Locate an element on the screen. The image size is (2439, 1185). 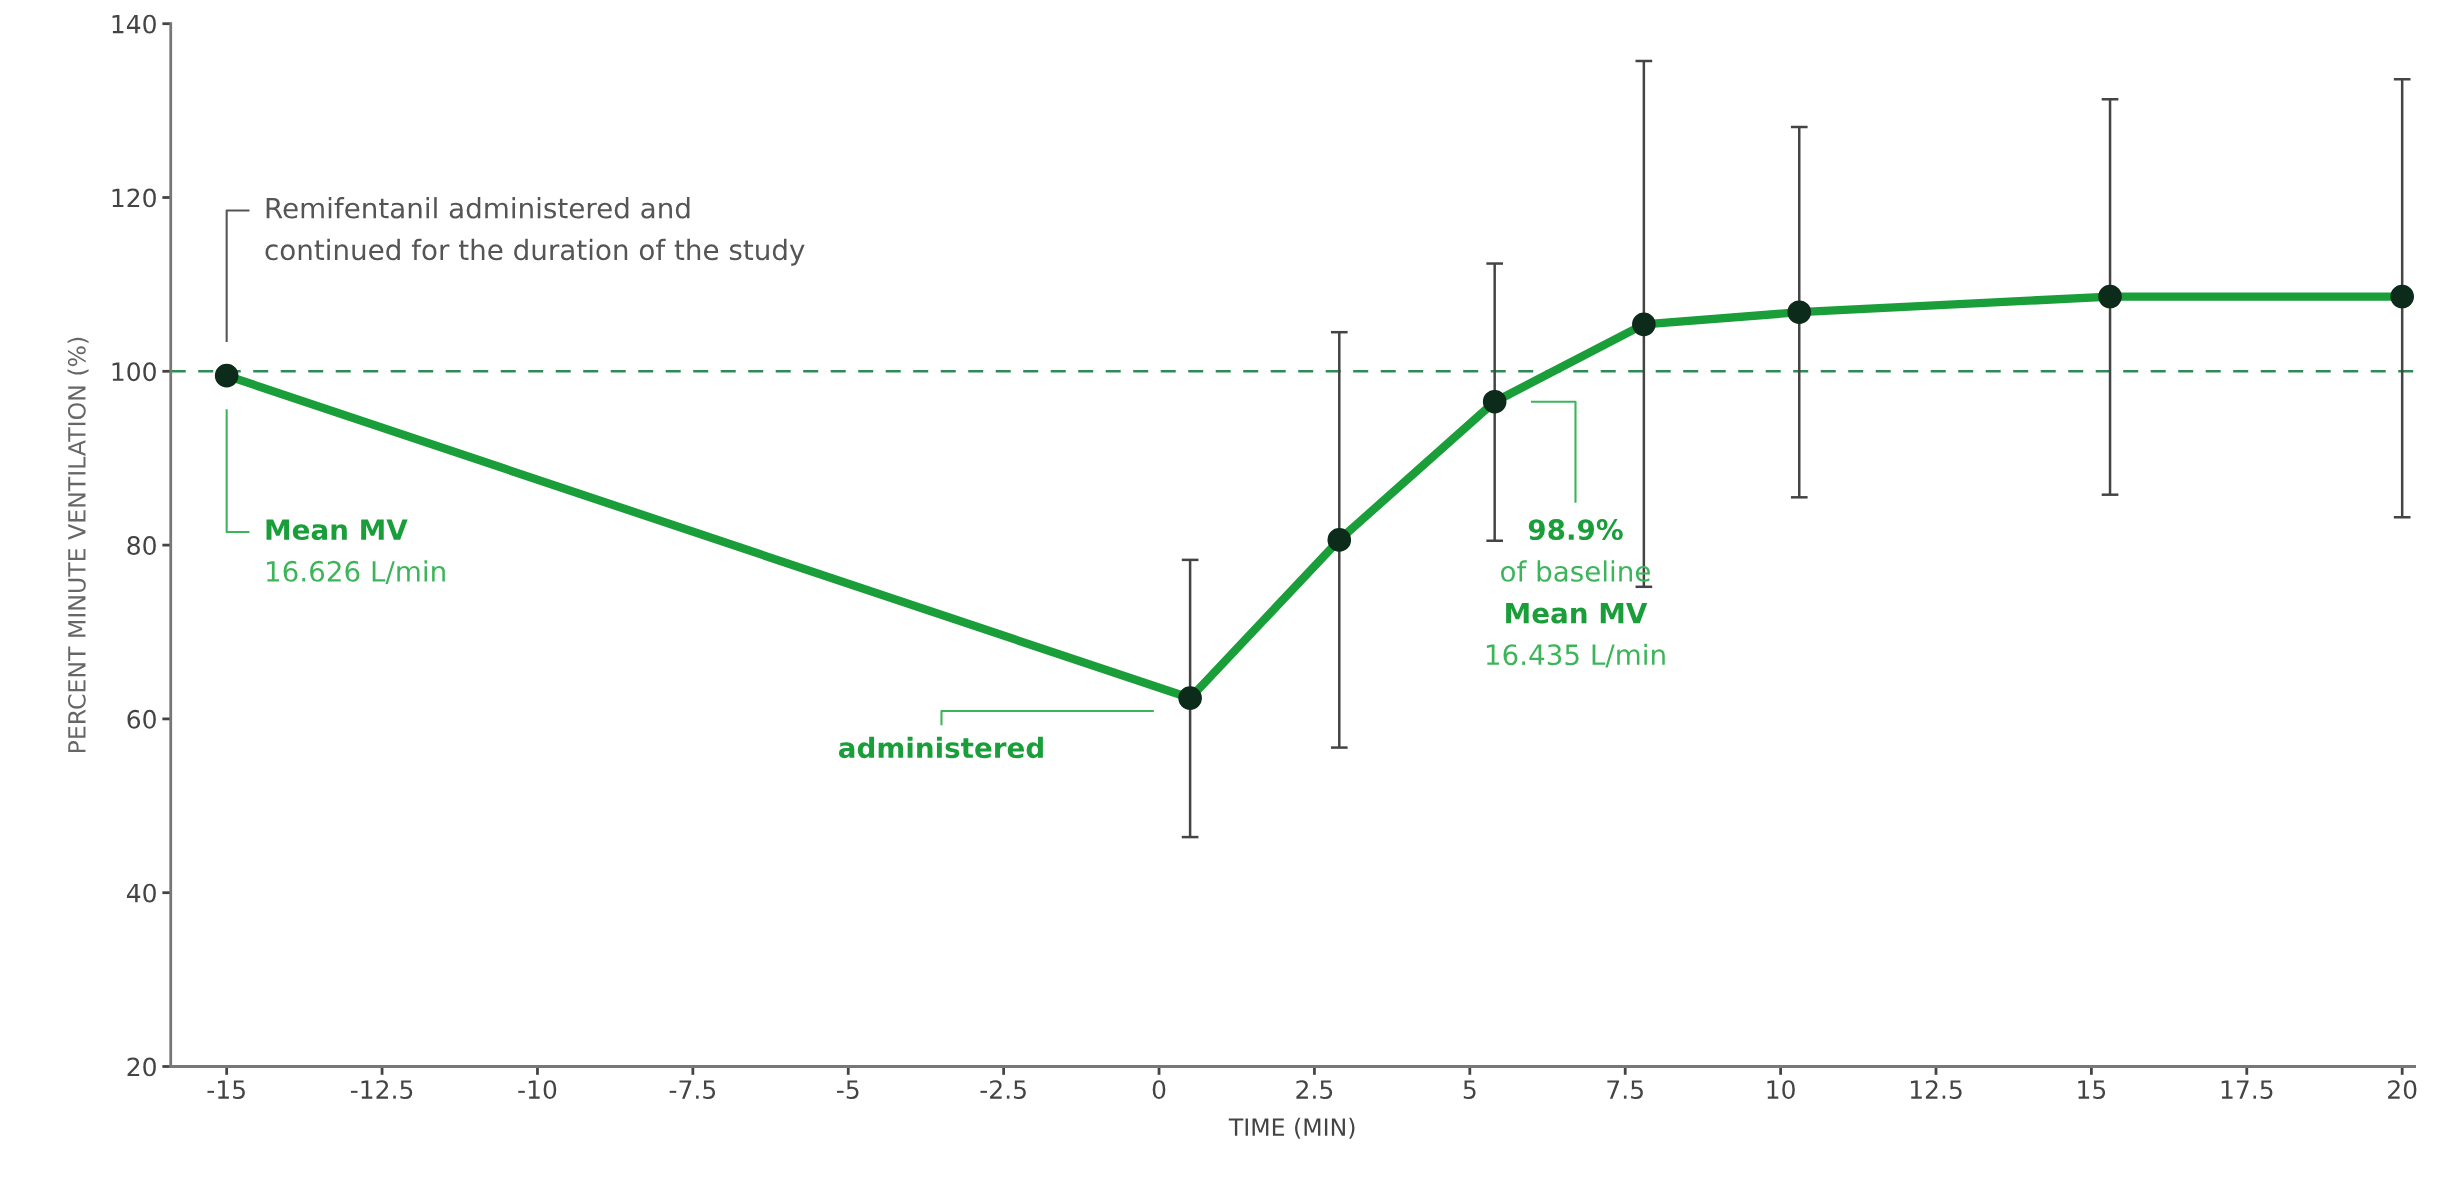
x-tick-label: 12.5 is located at coordinates (1936, 1090).